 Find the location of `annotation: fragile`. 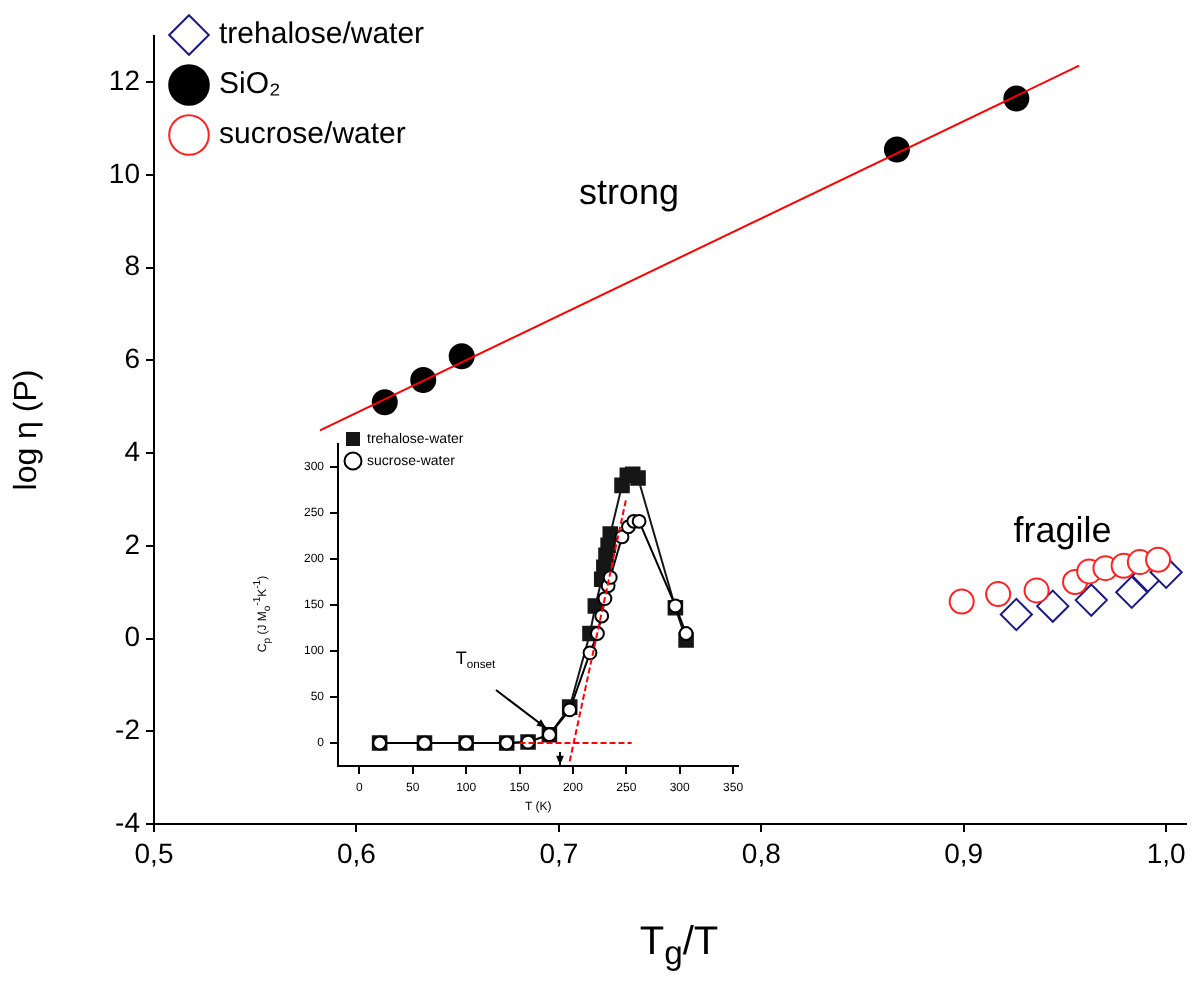

annotation: fragile is located at coordinates (1062, 530).